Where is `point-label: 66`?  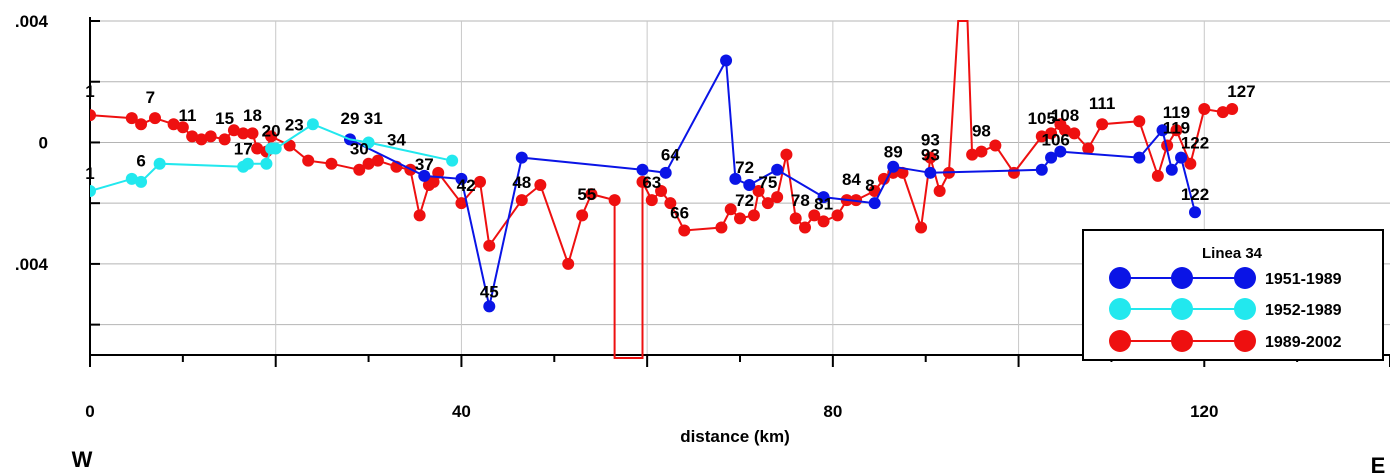 point-label: 66 is located at coordinates (679, 212).